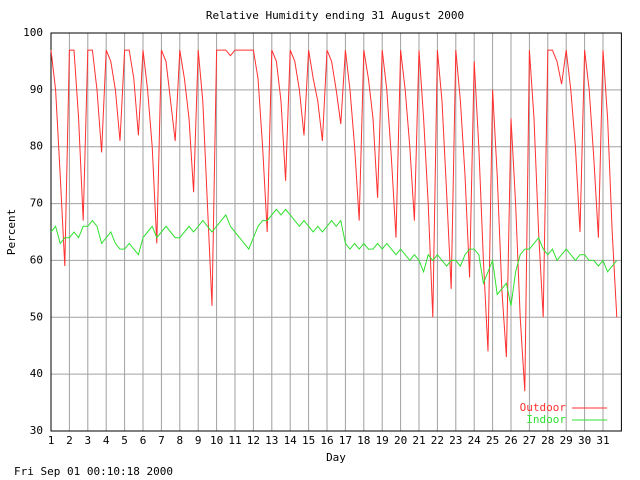 This screenshot has height=480, width=640. What do you see at coordinates (87, 440) in the screenshot?
I see `x-tick-label: 3` at bounding box center [87, 440].